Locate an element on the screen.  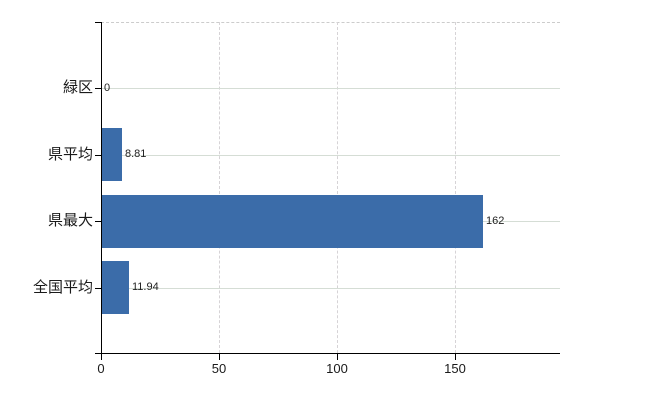
x-axis-tick-label: 50 is located at coordinates (219, 368).